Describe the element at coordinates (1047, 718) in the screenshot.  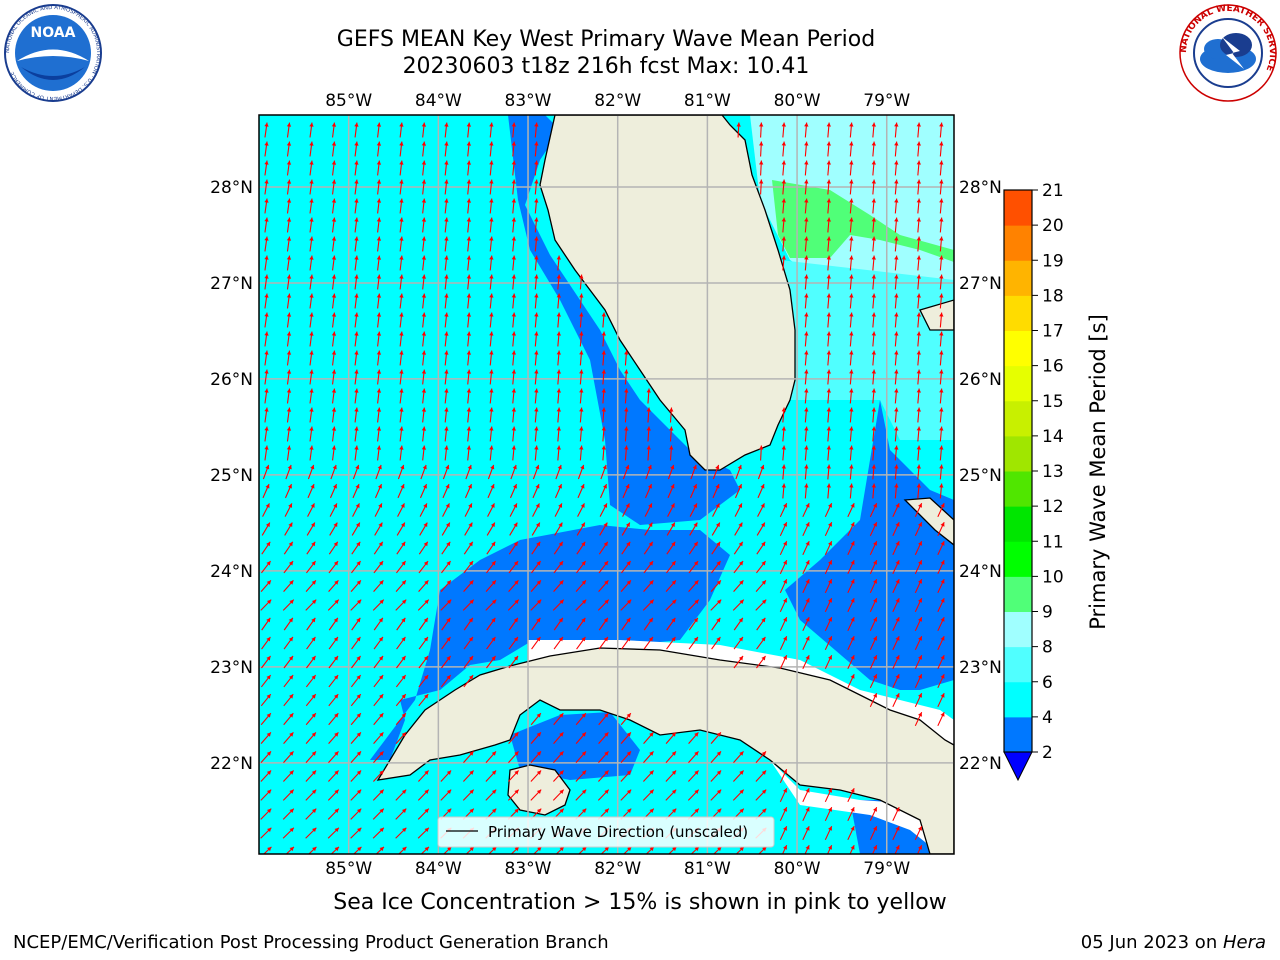
I see `colorbar-tick-label: 4` at that location.